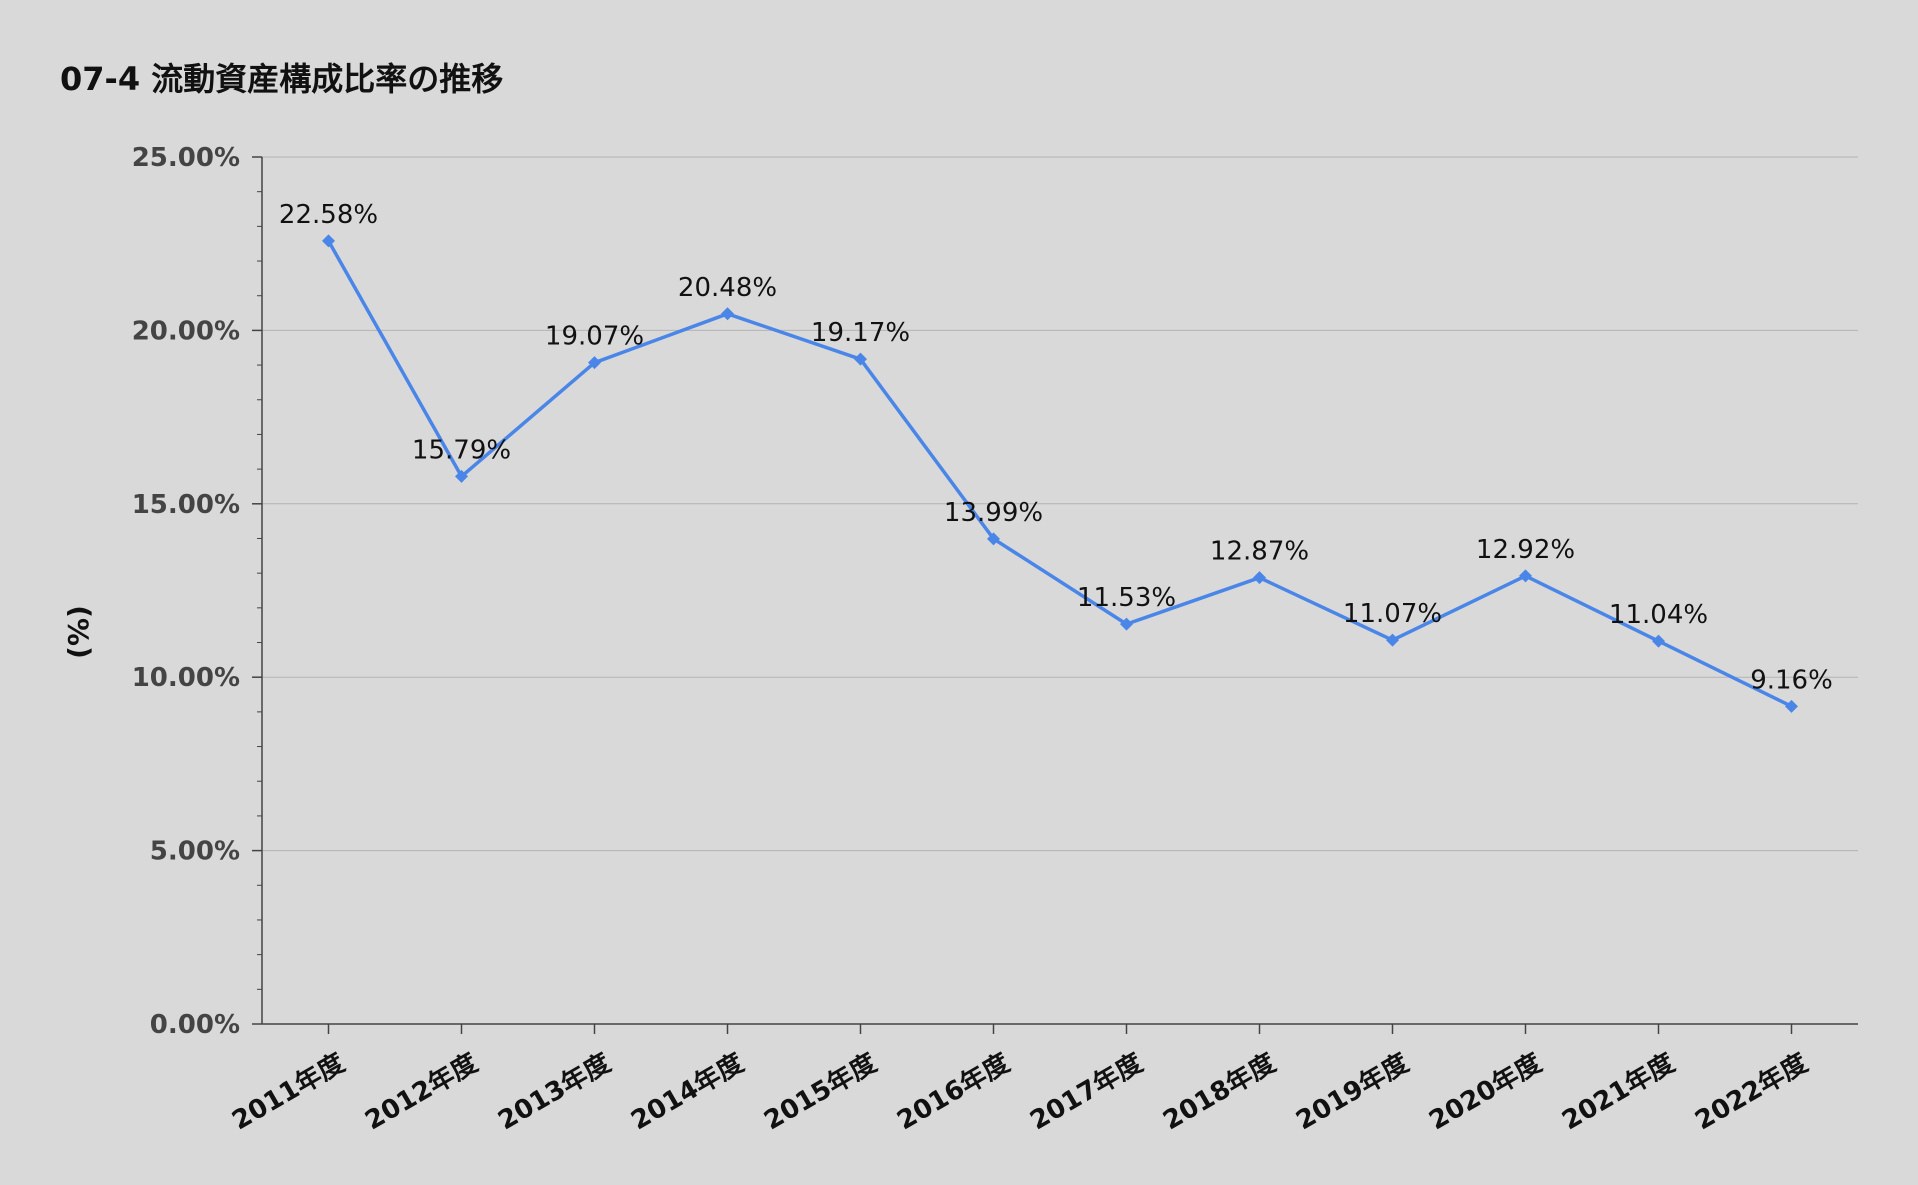  Describe the element at coordinates (993, 513) in the screenshot. I see `data-label: 13.99%` at that location.